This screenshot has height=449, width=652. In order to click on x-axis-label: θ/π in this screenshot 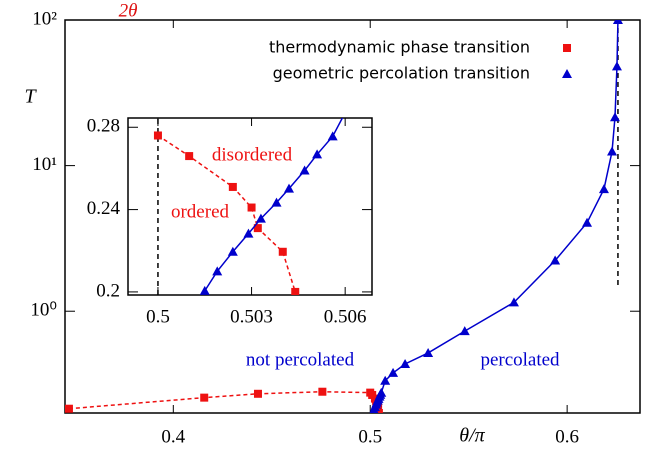, I will do `click(472, 436)`.